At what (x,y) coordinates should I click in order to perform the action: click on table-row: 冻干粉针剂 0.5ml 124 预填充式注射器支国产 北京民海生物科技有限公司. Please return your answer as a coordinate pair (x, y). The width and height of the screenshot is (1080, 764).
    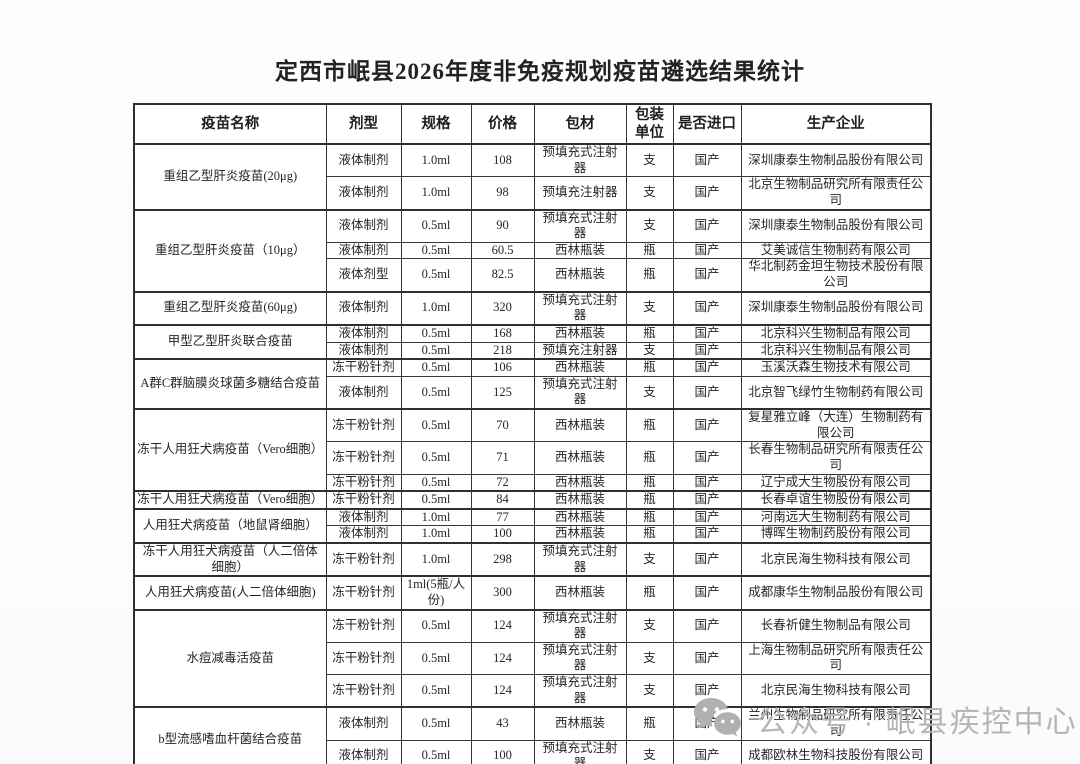
    Looking at the image, I should click on (533, 691).